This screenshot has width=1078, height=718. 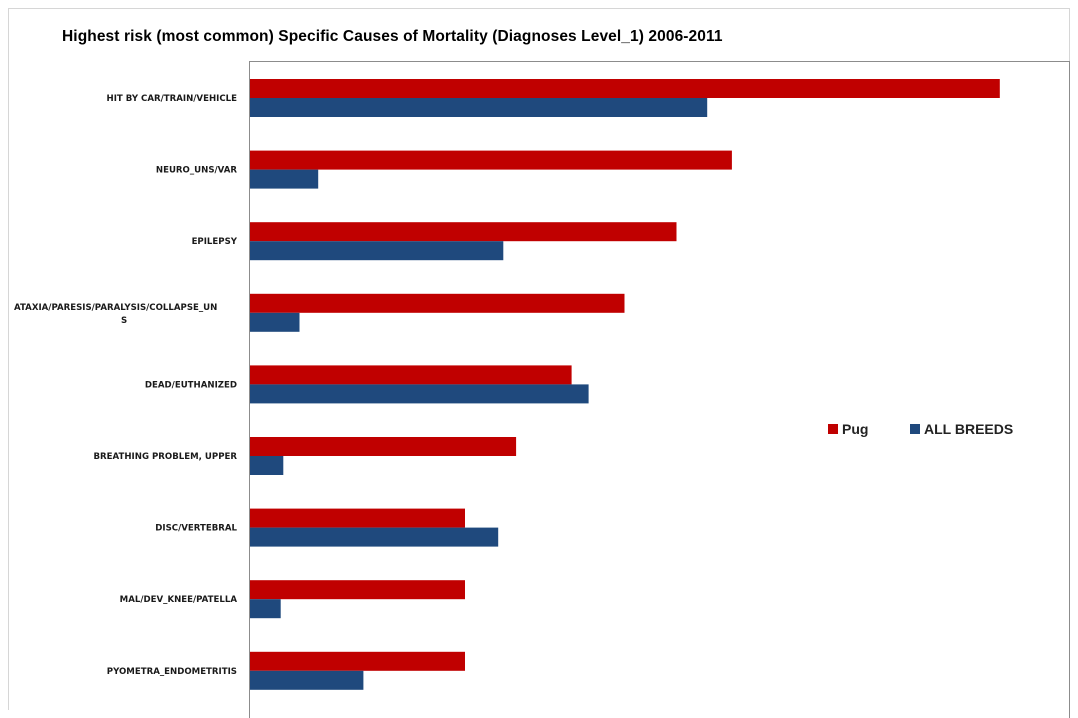 I want to click on bar-pug-ataxia-paresis-paralysis-collapse-uns, so click(x=437, y=303).